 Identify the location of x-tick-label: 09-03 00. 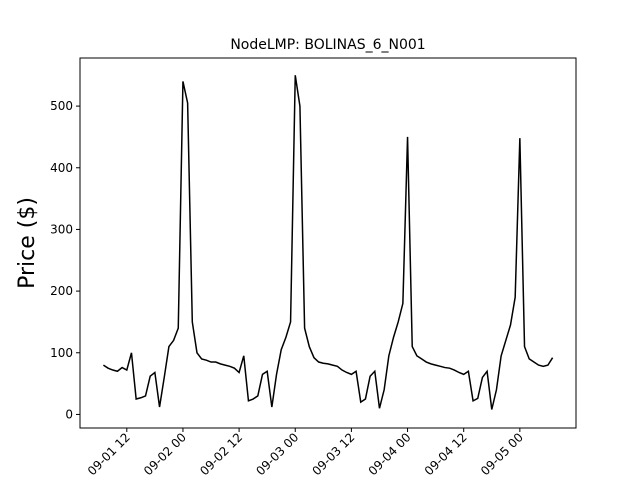
(277, 454).